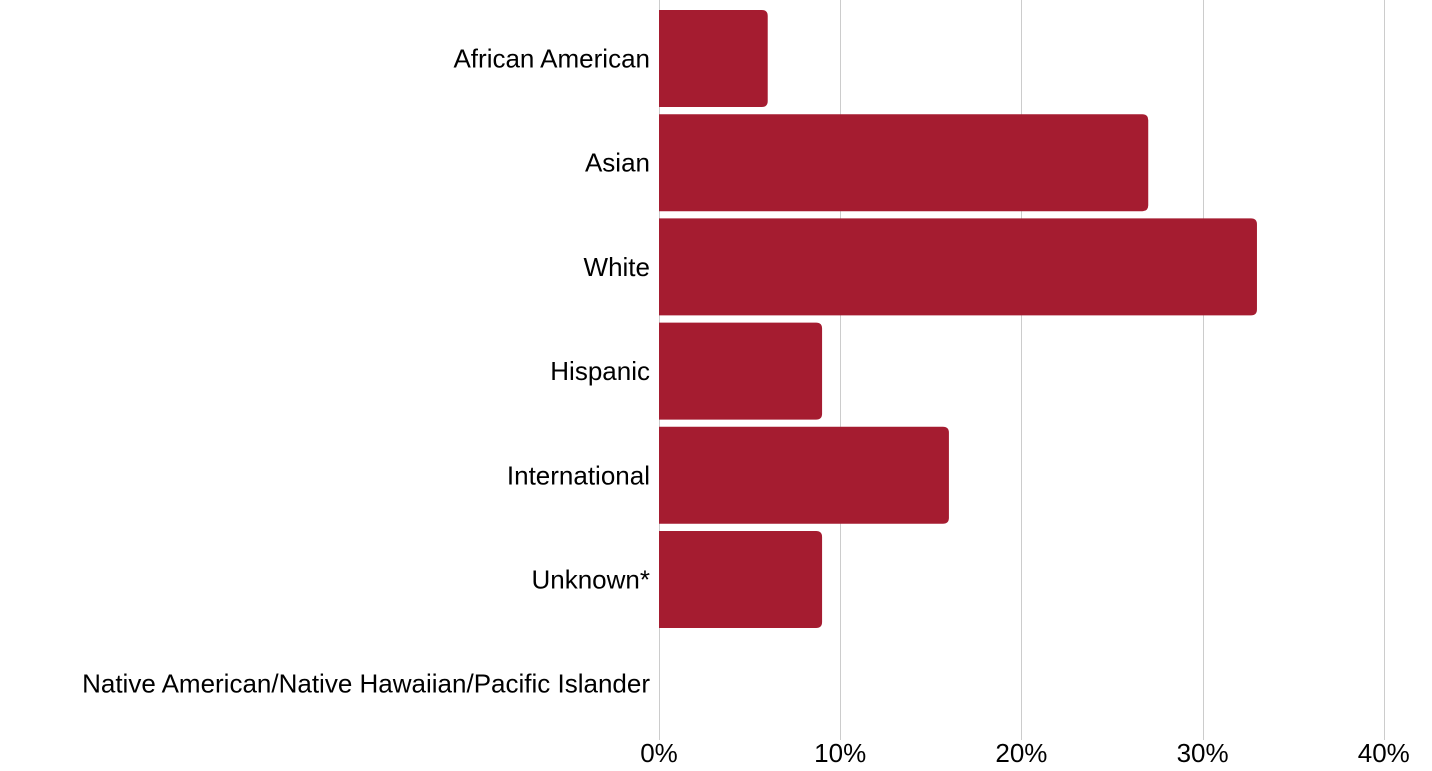  I want to click on category-label: African American, so click(551, 59).